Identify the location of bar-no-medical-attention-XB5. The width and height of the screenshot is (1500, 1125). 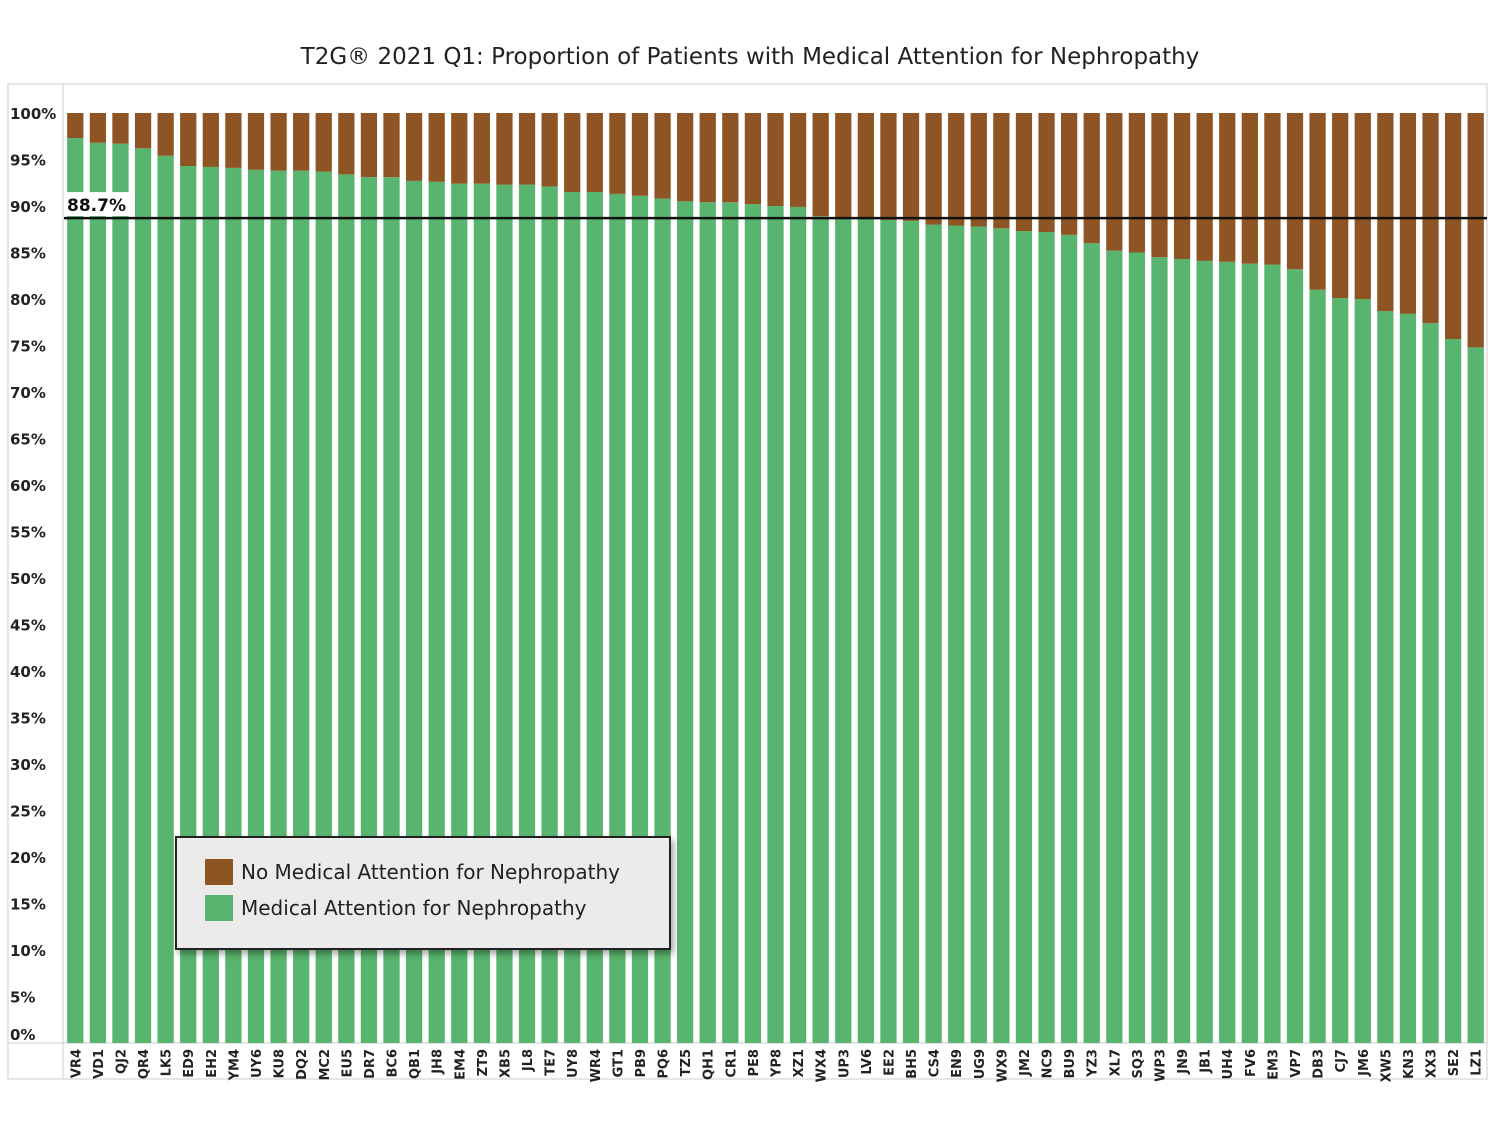
(504, 149).